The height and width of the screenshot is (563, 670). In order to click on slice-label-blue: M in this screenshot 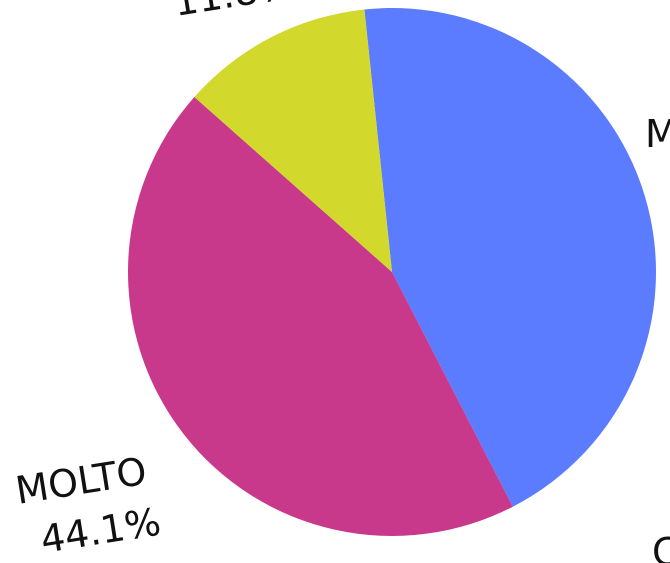, I will do `click(657, 134)`.